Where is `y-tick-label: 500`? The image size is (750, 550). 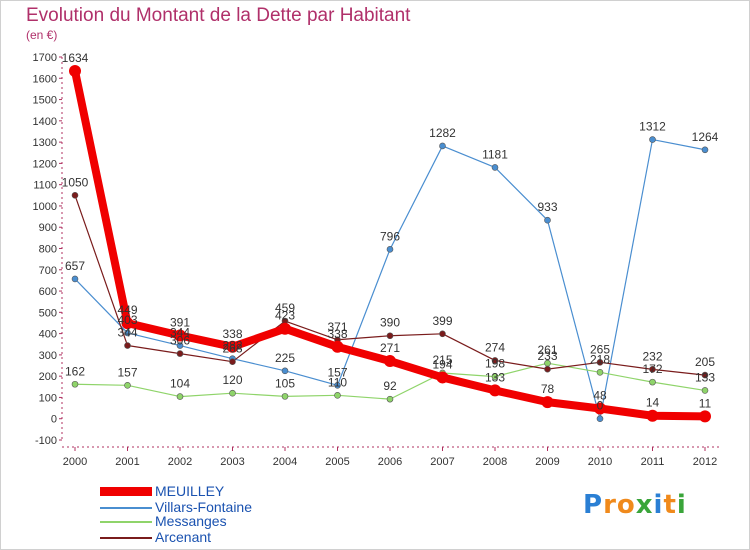 y-tick-label: 500 is located at coordinates (48, 313).